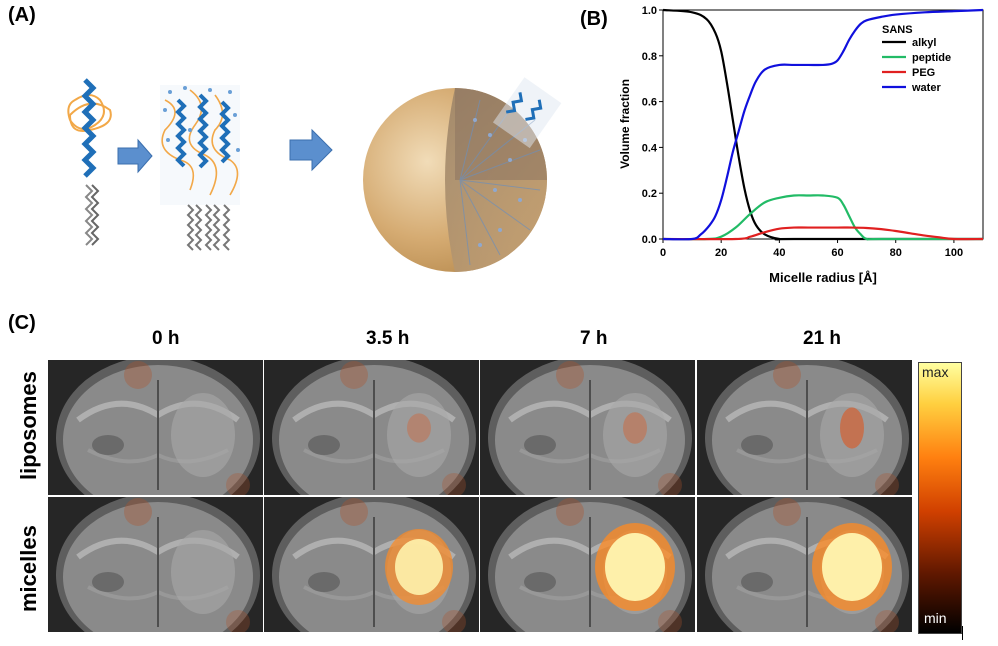  Describe the element at coordinates (940, 498) in the screenshot. I see `colorbar` at that location.